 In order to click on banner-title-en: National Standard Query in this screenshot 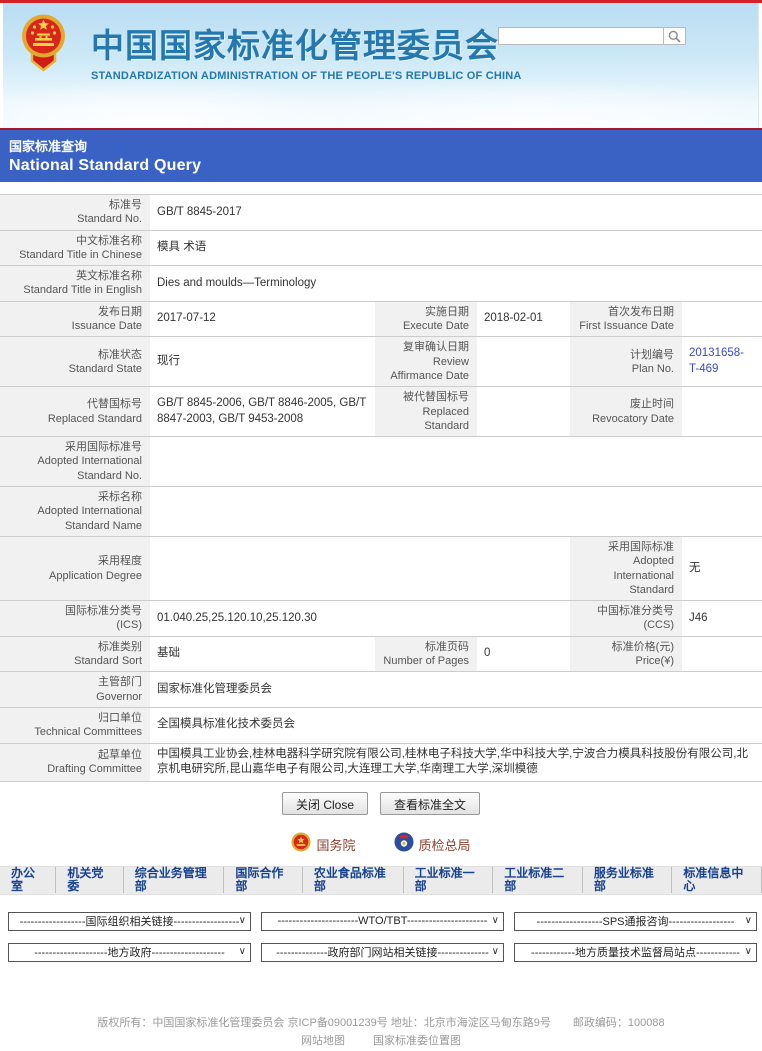, I will do `click(105, 165)`.